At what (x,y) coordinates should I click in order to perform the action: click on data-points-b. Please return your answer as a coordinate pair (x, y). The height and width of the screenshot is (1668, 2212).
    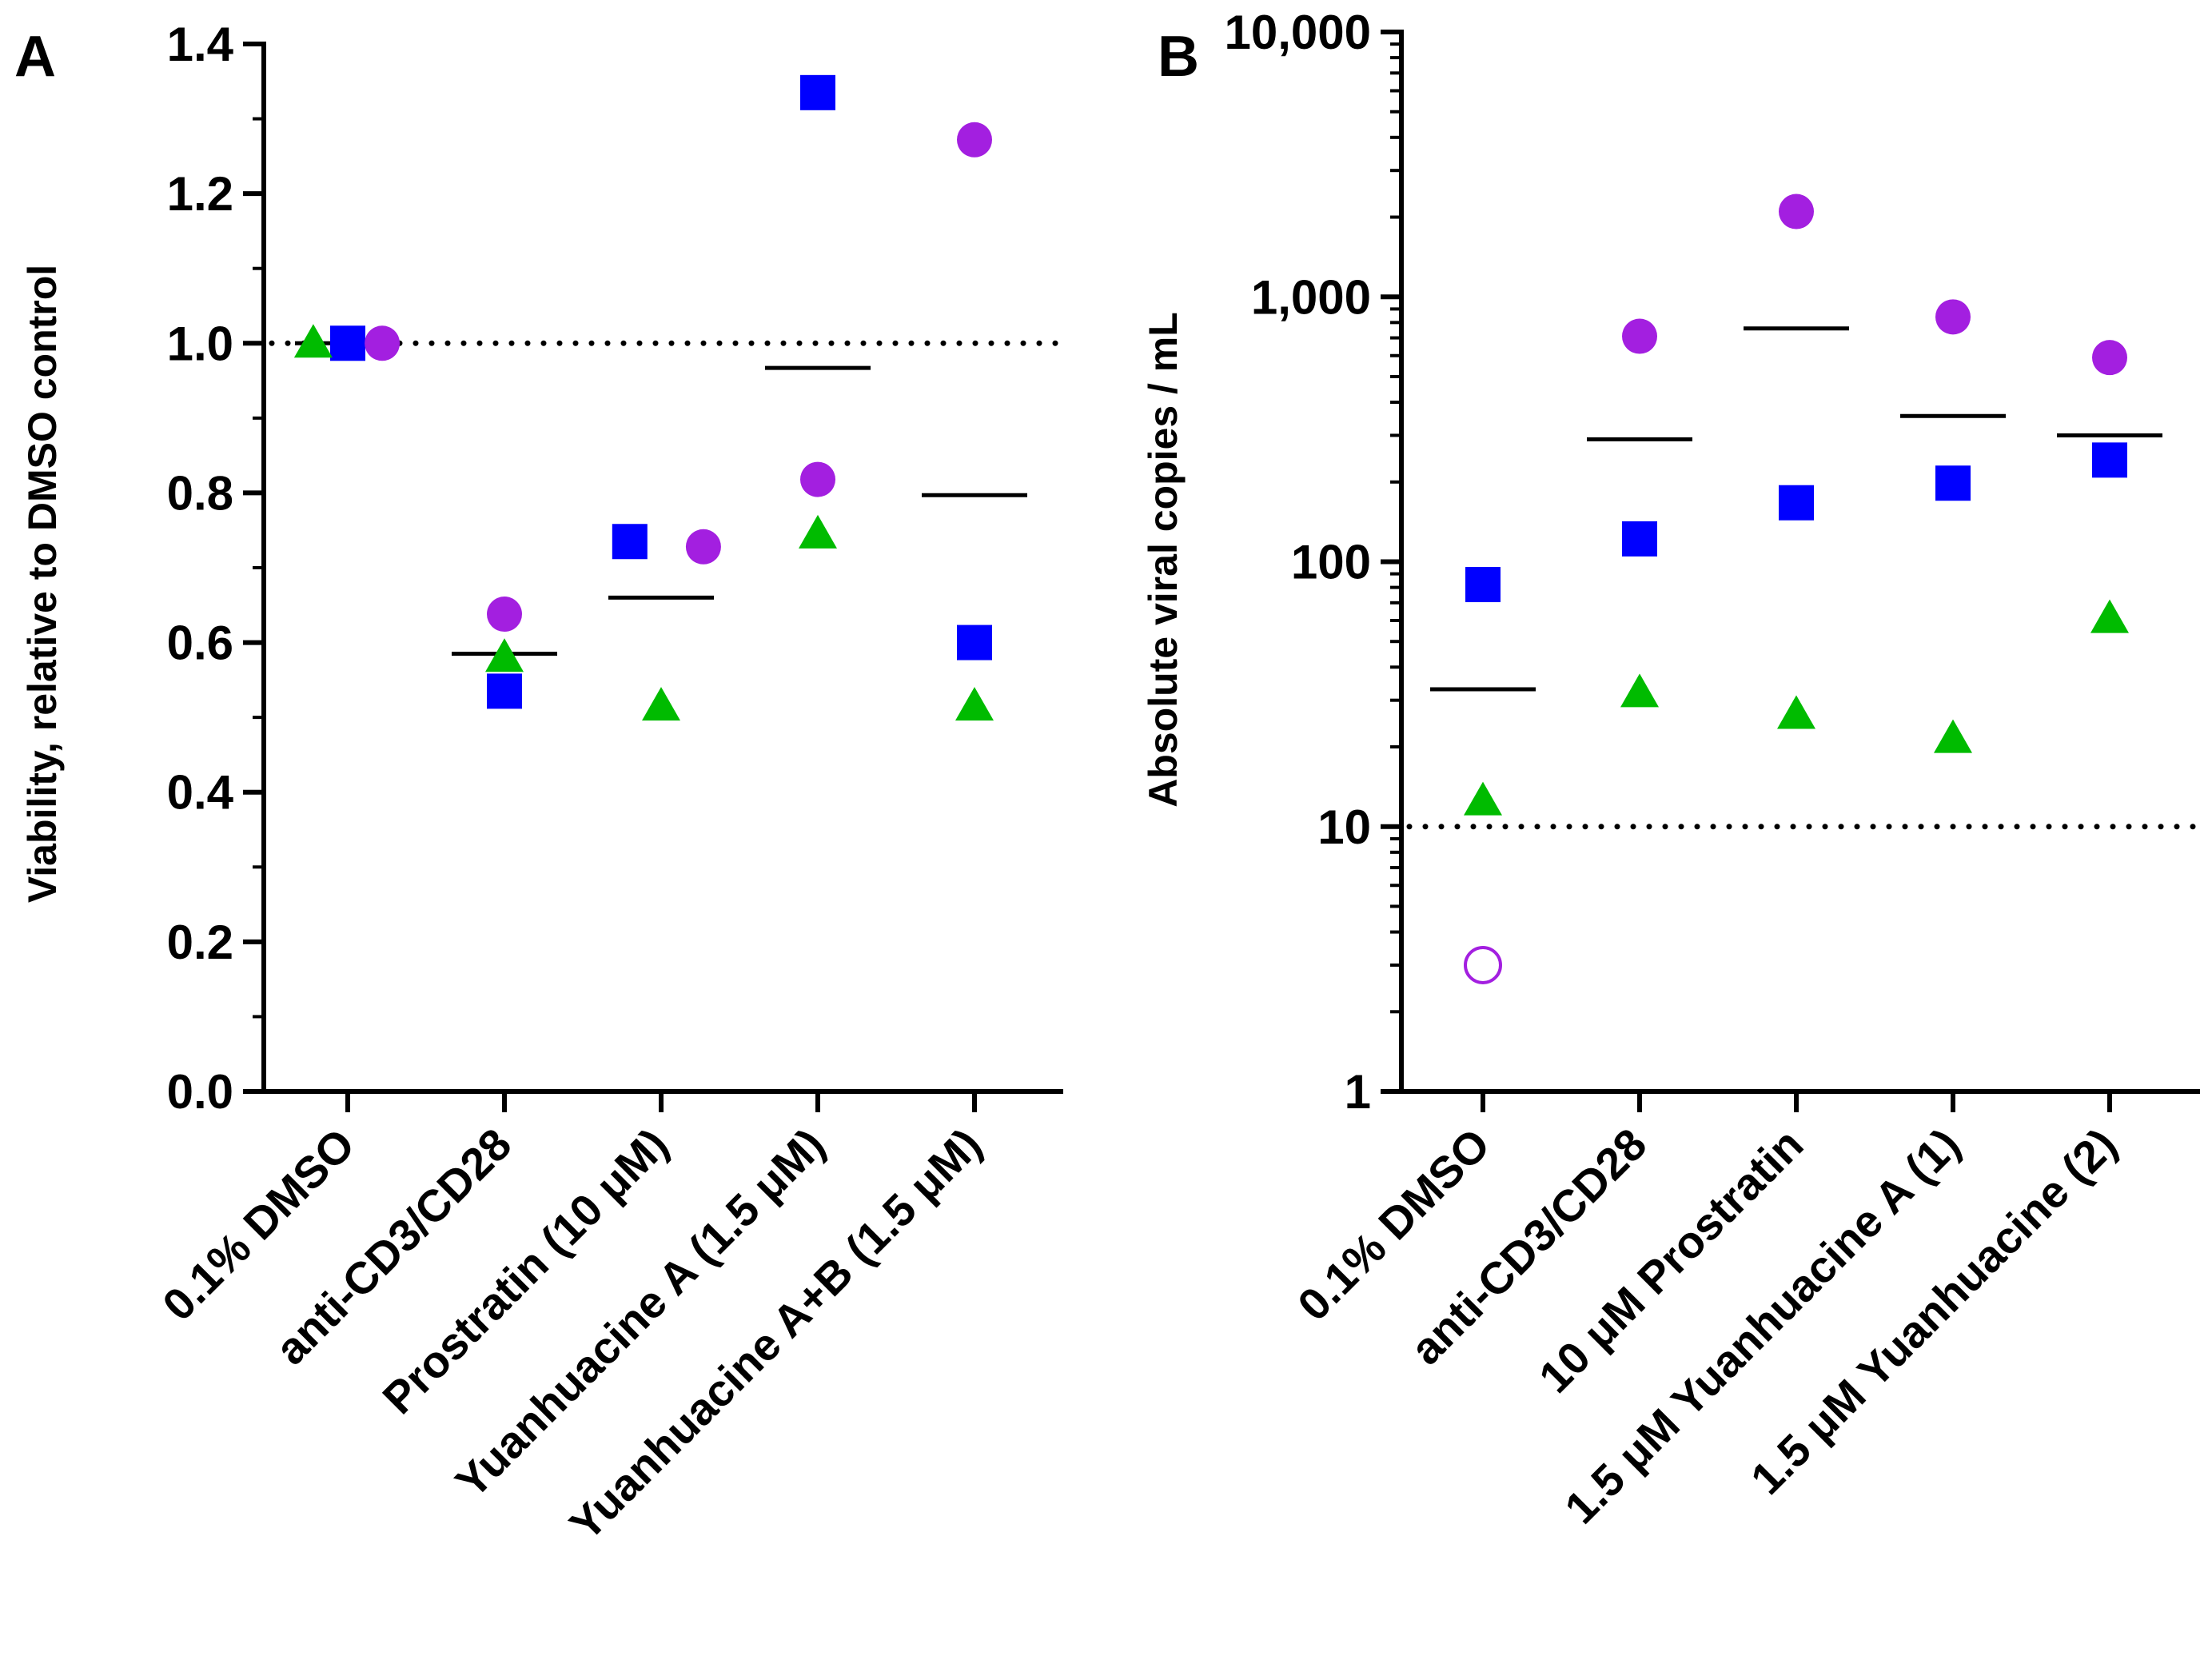
    Looking at the image, I should click on (1796, 589).